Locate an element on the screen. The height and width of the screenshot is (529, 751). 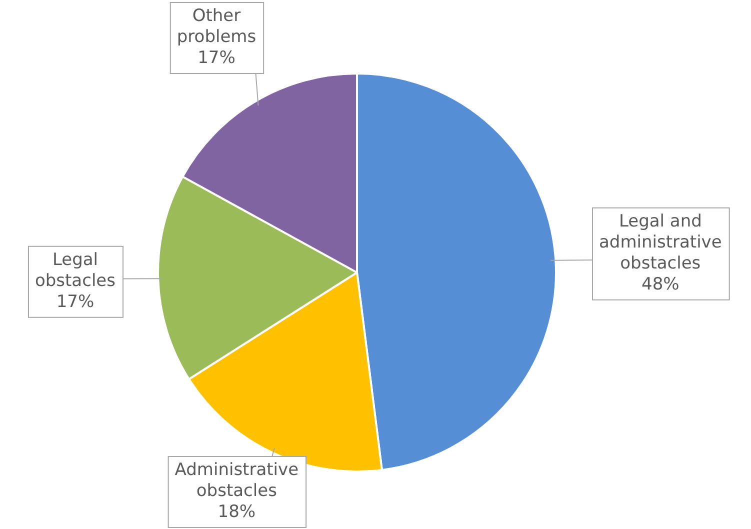
slice-label: Legal and administrative obstacles is located at coordinates (660, 242).